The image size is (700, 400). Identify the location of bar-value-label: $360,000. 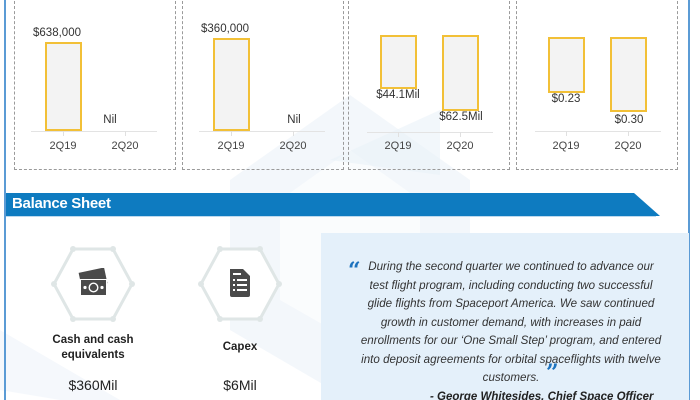
(225, 29).